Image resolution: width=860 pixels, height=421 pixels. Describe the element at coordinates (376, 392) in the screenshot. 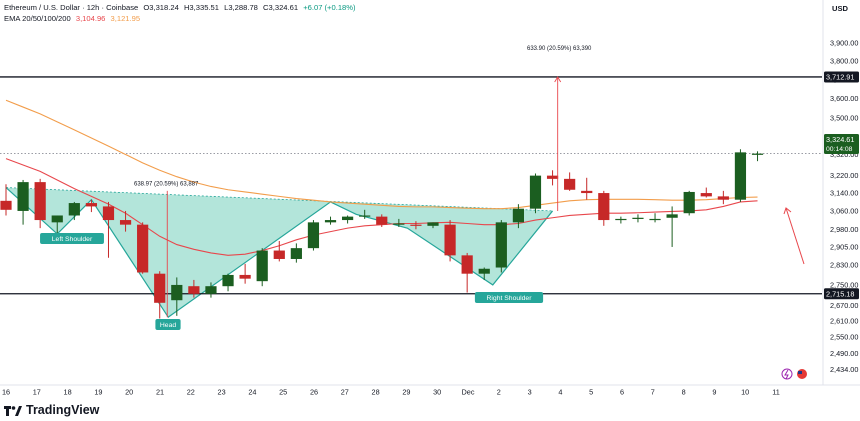

I see `x-tick-label: 28` at that location.